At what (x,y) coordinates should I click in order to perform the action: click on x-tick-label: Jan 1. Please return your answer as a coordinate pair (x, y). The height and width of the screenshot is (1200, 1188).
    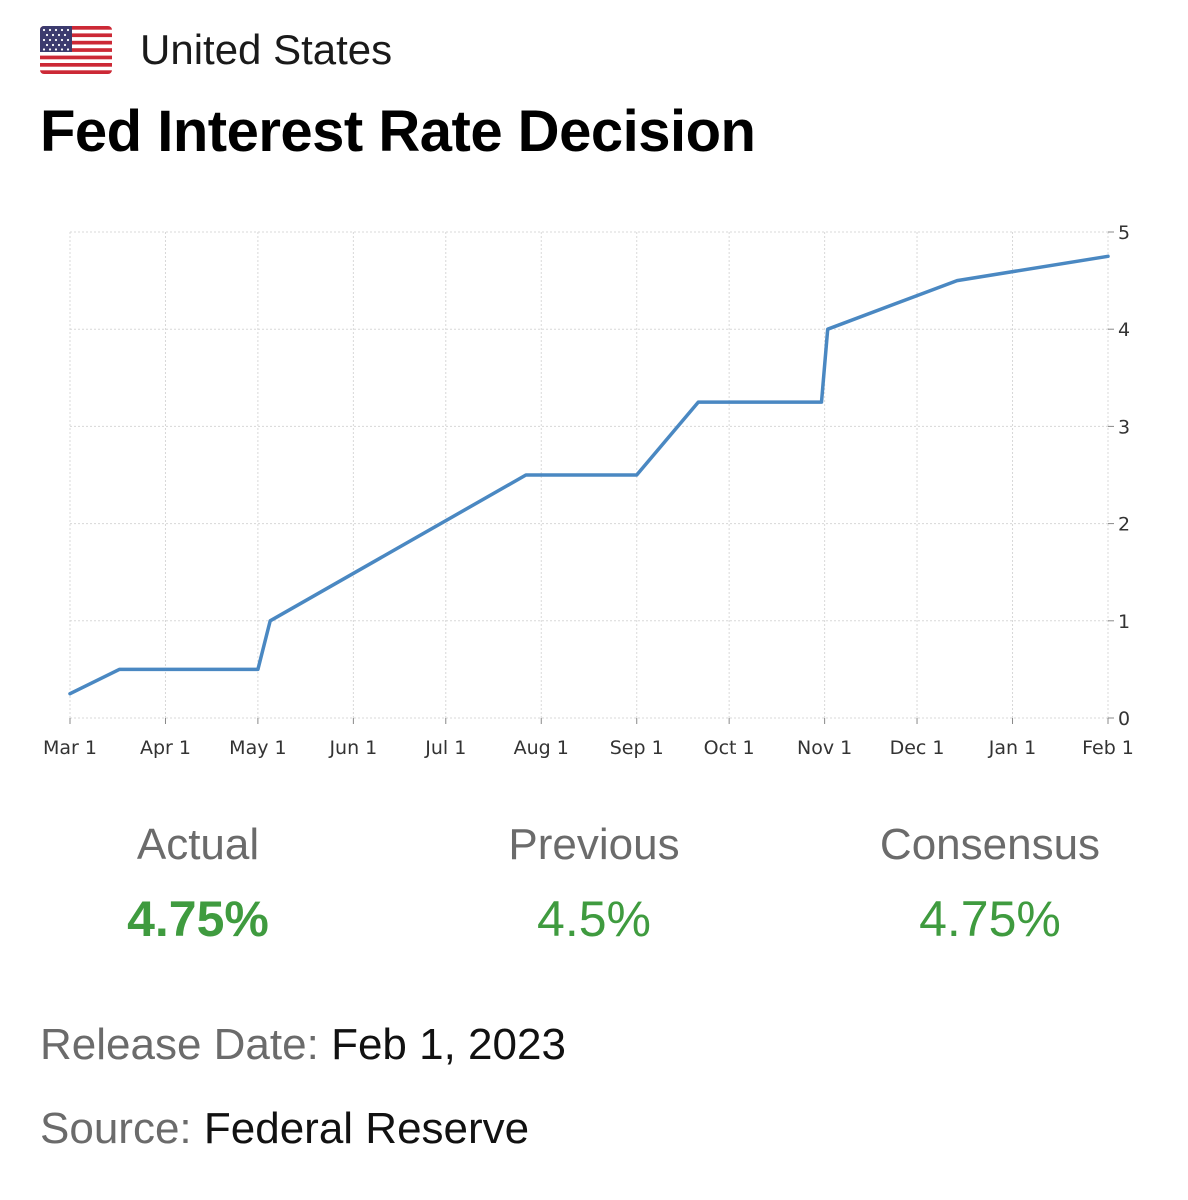
    Looking at the image, I should click on (1012, 748).